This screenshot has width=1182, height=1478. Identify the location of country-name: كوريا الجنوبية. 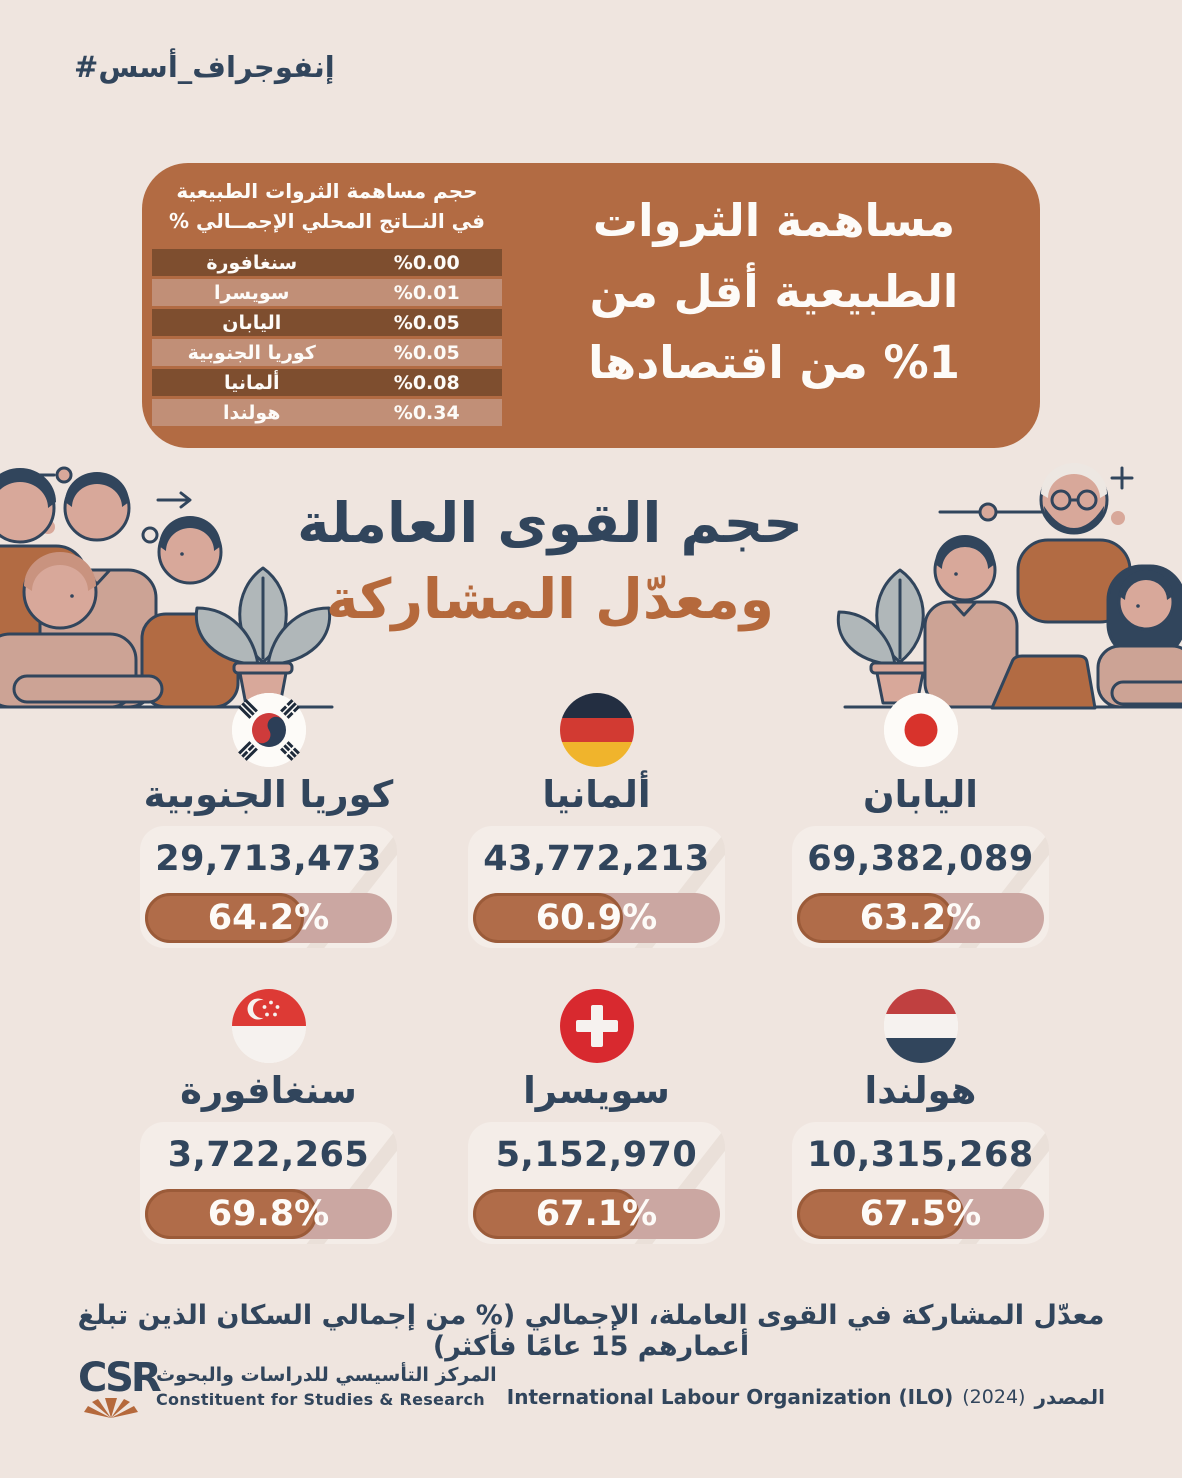
(268, 794).